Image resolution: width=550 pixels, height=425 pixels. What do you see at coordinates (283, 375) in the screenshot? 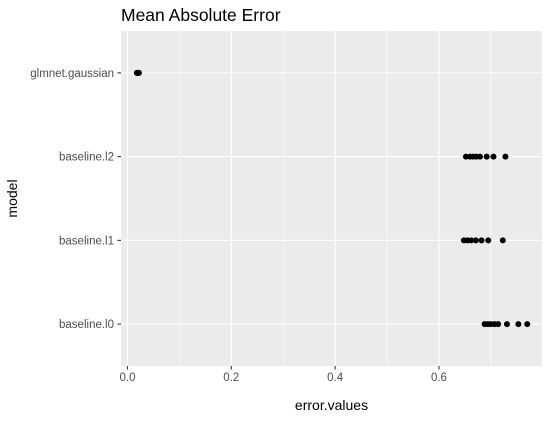
I see `x-axis-ticks: 0.0 0.2 0.4 0.6` at bounding box center [283, 375].